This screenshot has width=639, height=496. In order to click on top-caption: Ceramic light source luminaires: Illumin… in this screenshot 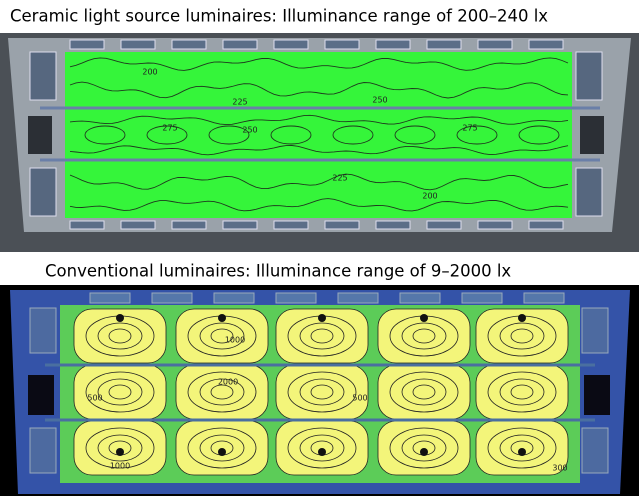, I will do `click(279, 16)`.